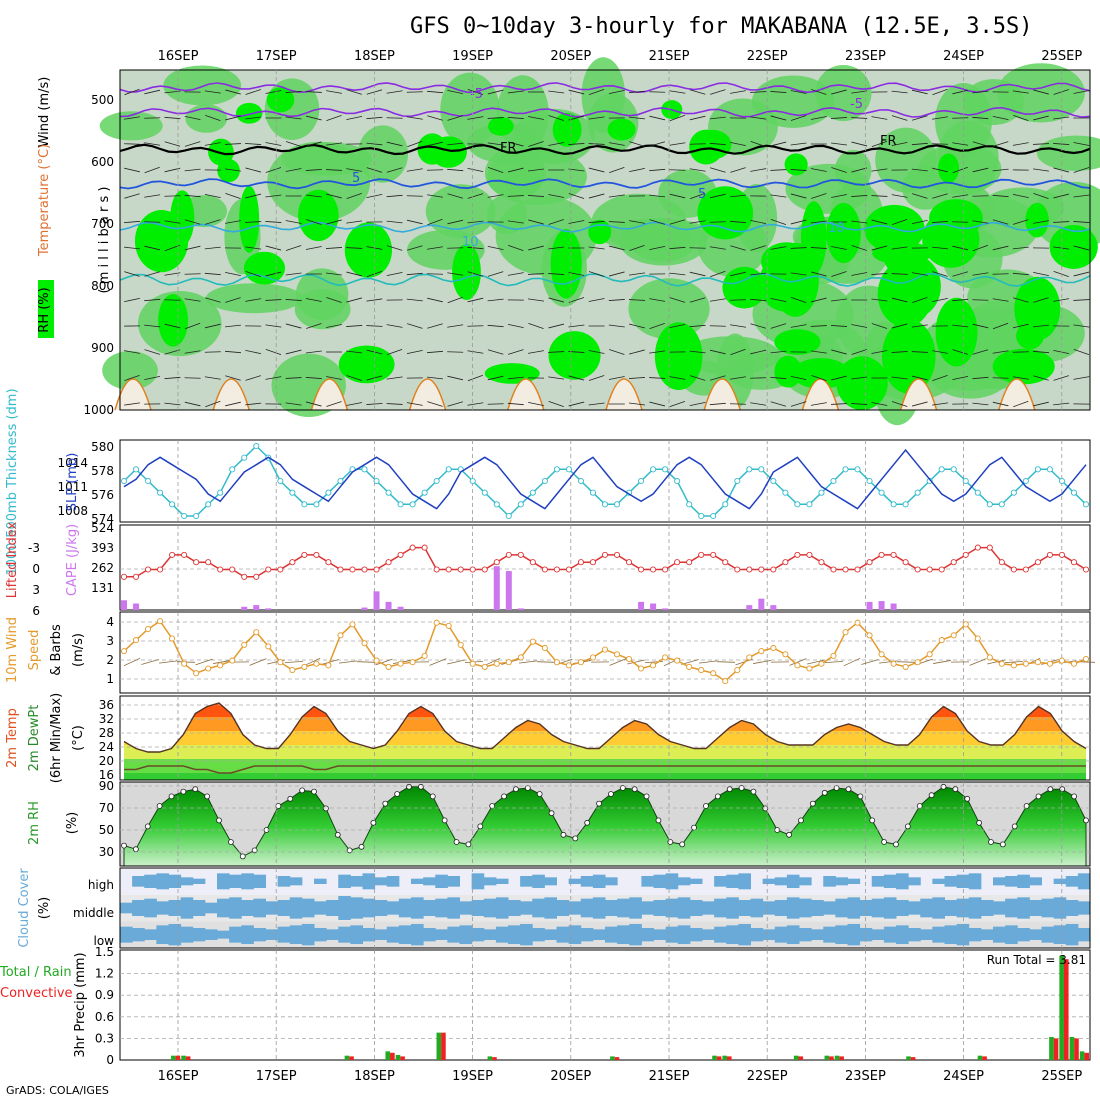 The image size is (1100, 1100). What do you see at coordinates (34, 548) in the screenshot?
I see `li-tick-label: -3` at bounding box center [34, 548].